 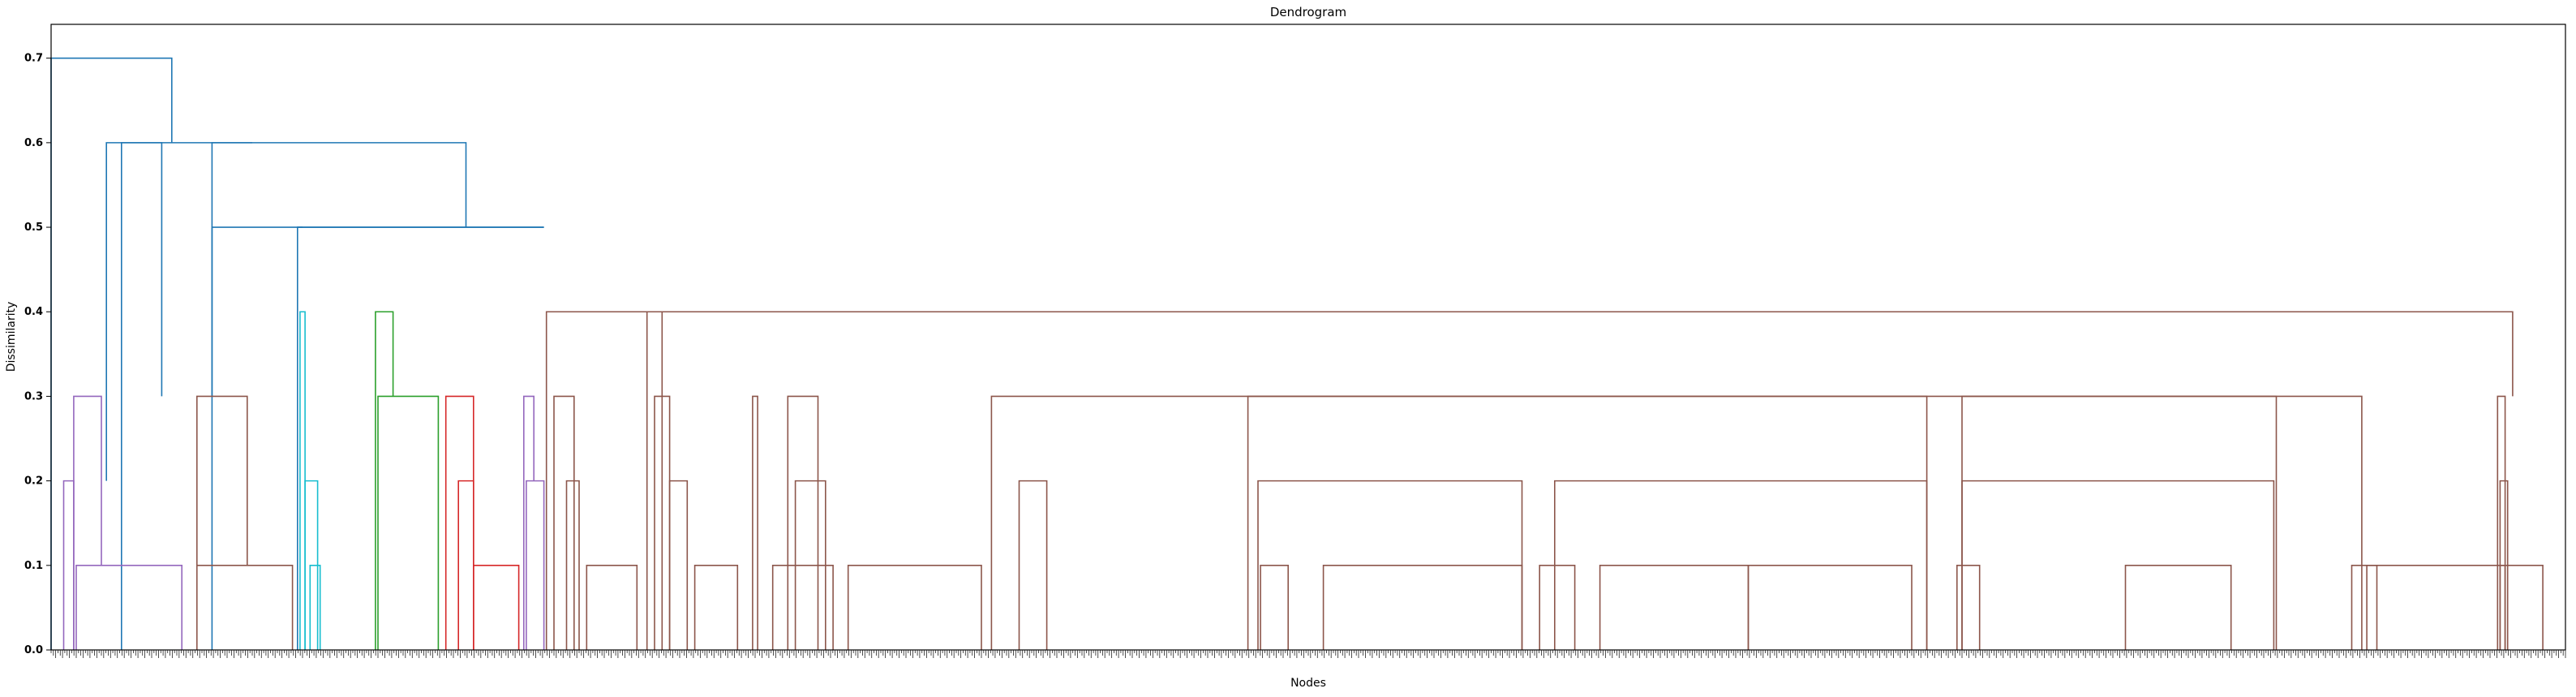 What do you see at coordinates (33, 566) in the screenshot?
I see `y-tick-label: 0.1` at bounding box center [33, 566].